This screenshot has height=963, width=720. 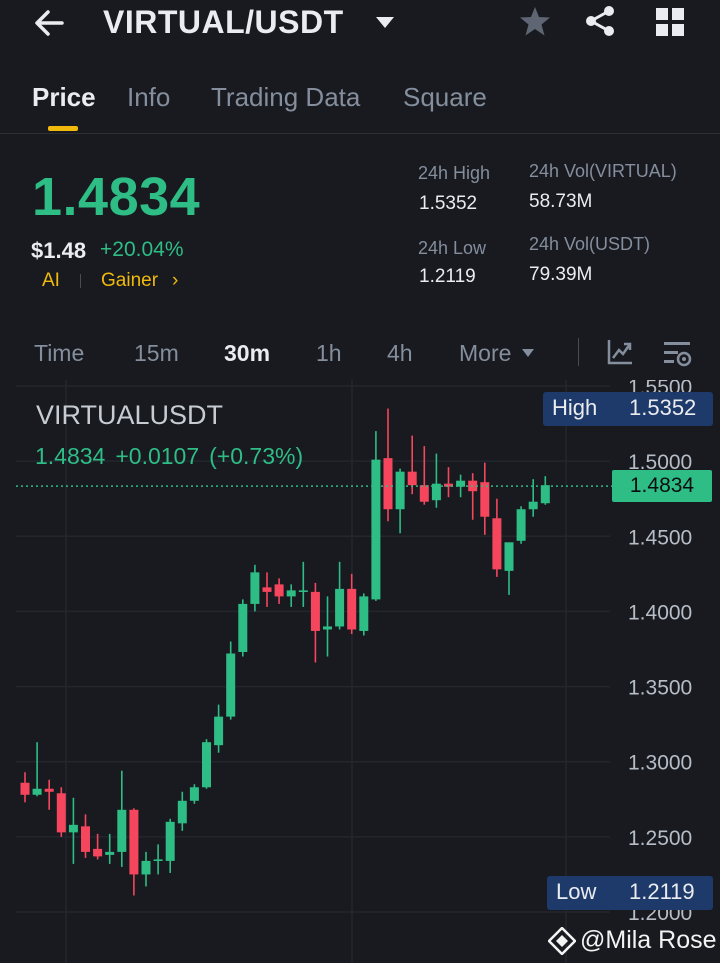 I want to click on tag-ai: AI, so click(x=51, y=280).